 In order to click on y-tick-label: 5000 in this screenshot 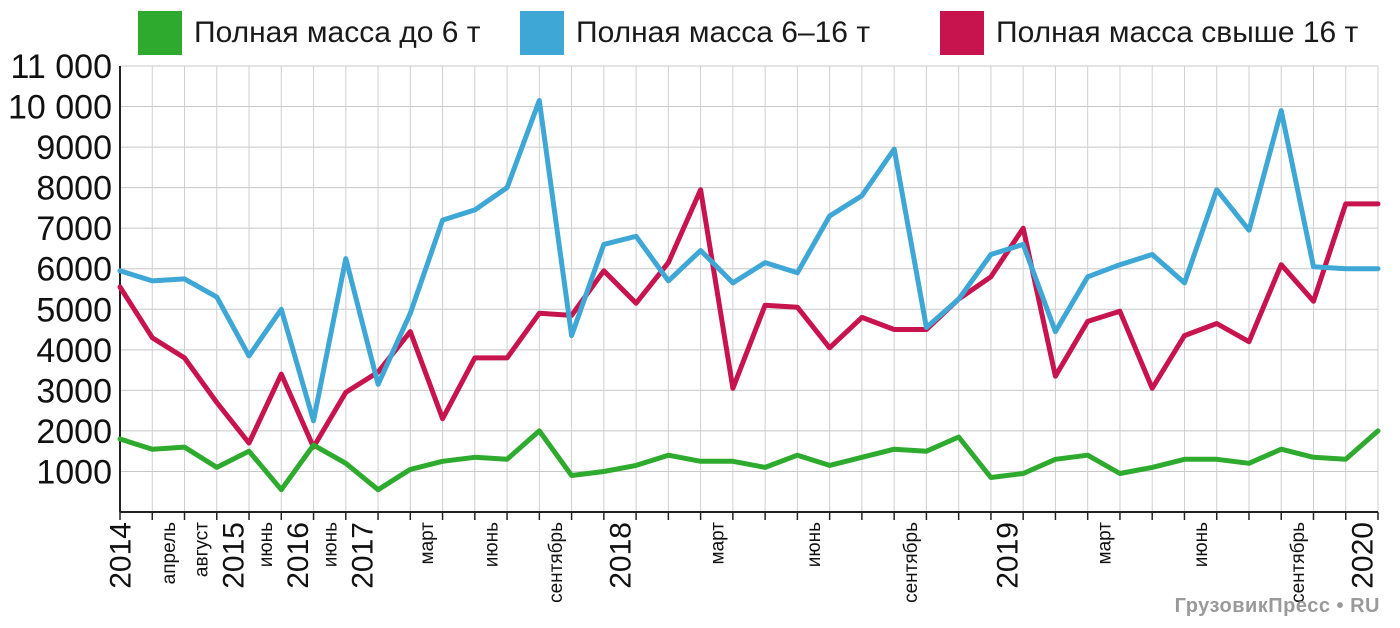, I will do `click(74, 310)`.